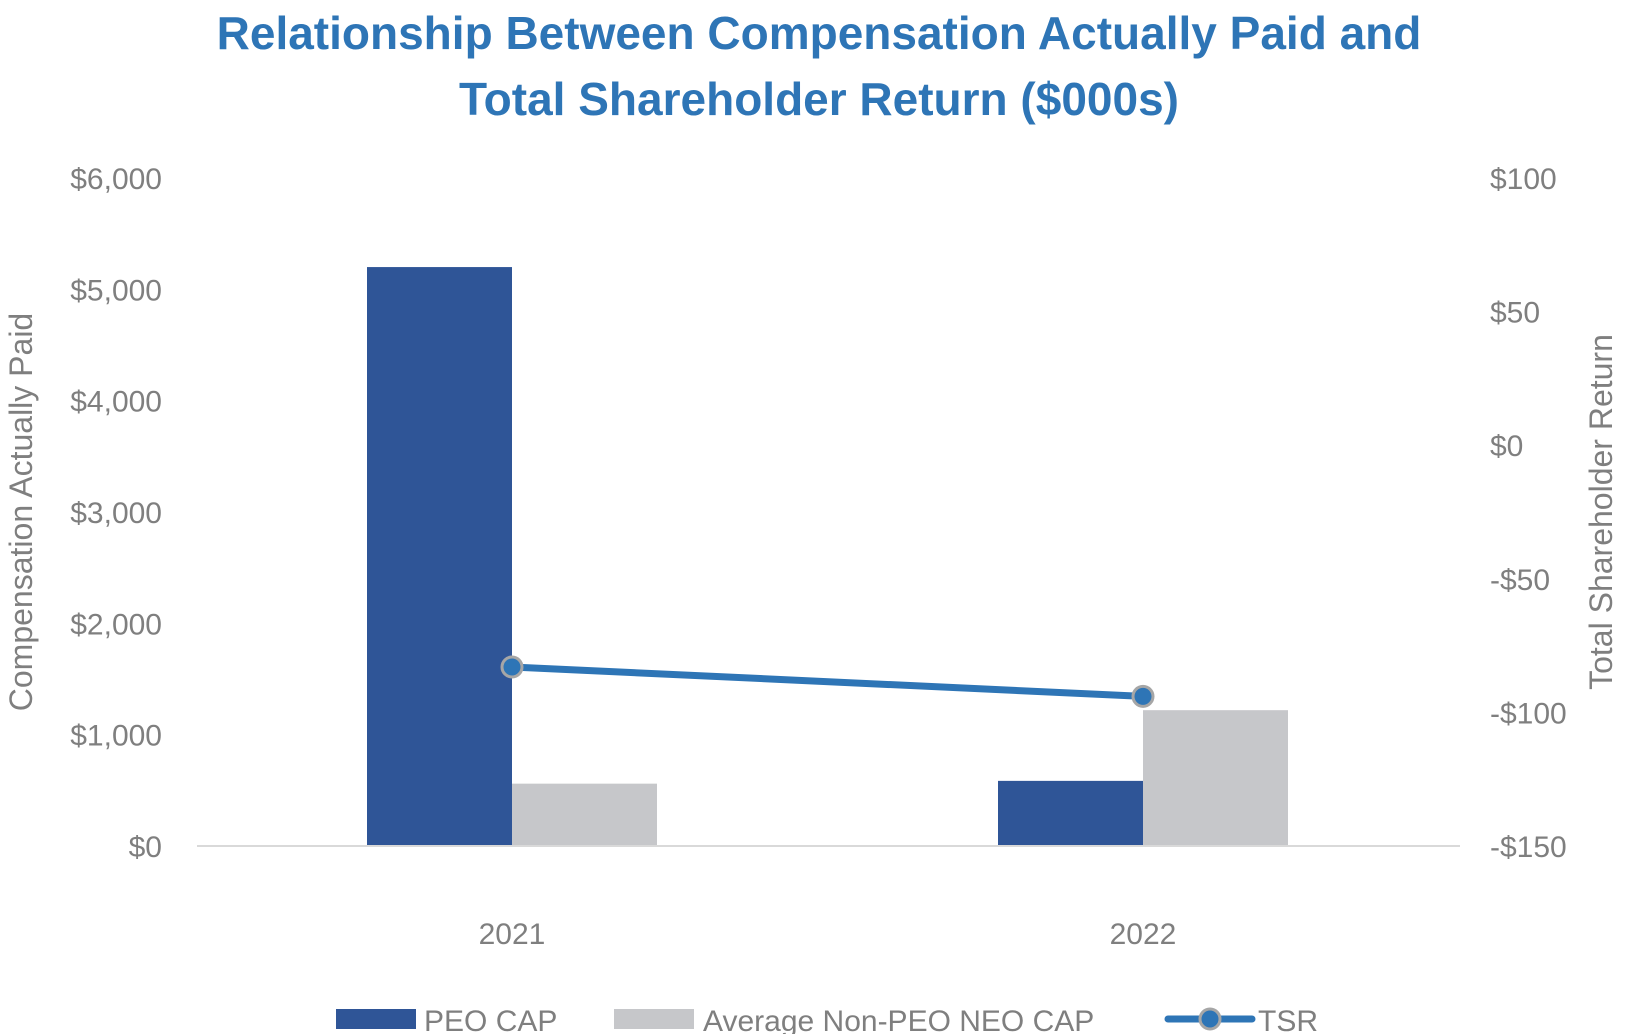 This screenshot has width=1638, height=1034. What do you see at coordinates (116, 290) in the screenshot?
I see `left-axis-tick-label: $5,000` at bounding box center [116, 290].